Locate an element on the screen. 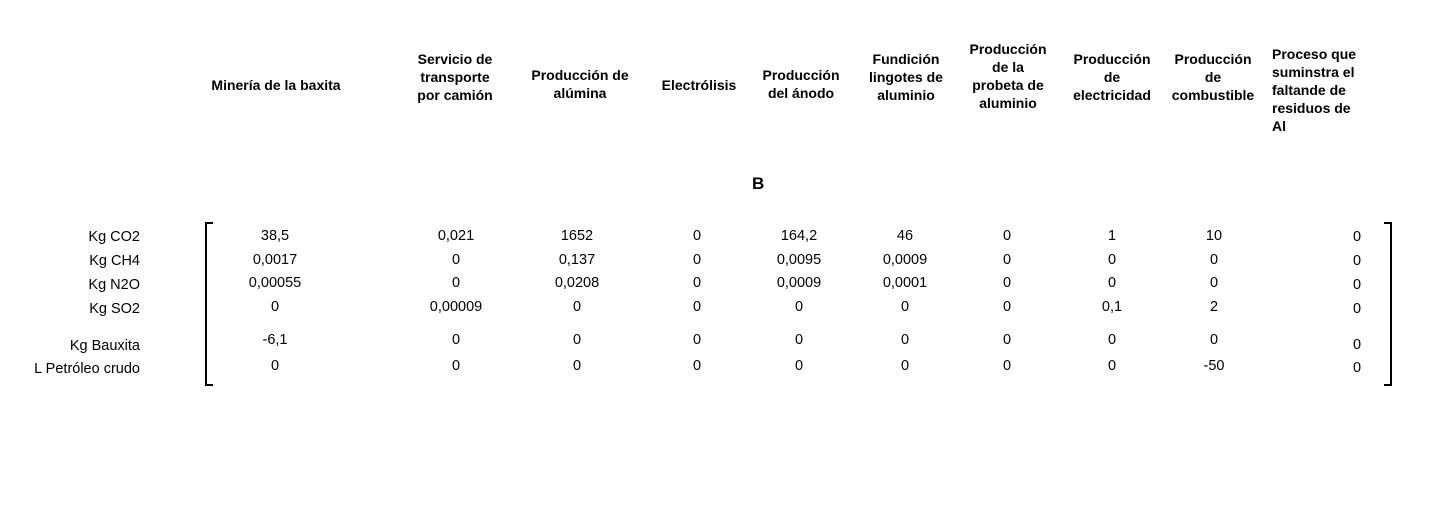  column-header-electricidad: Producción de electricidad is located at coordinates (1112, 77).